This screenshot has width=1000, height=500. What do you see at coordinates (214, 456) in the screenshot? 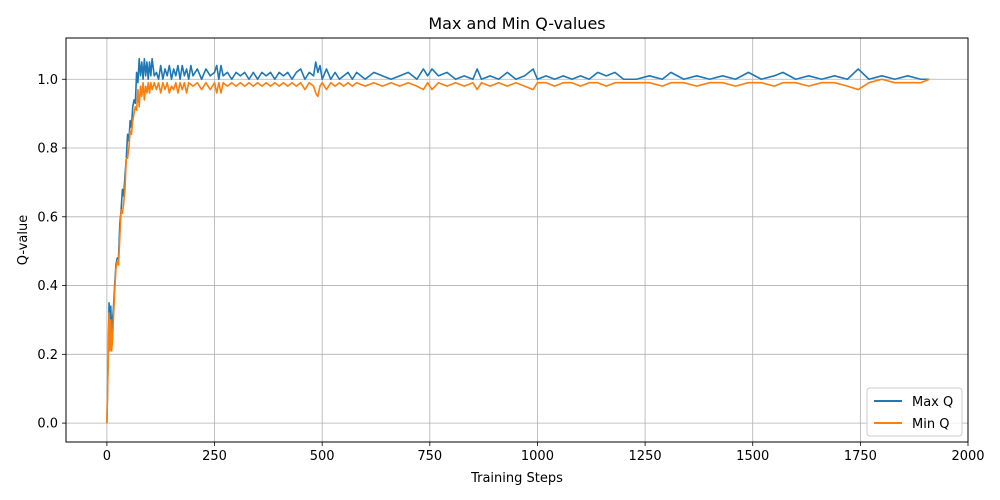
I see `x-tick-label: 250` at bounding box center [214, 456].